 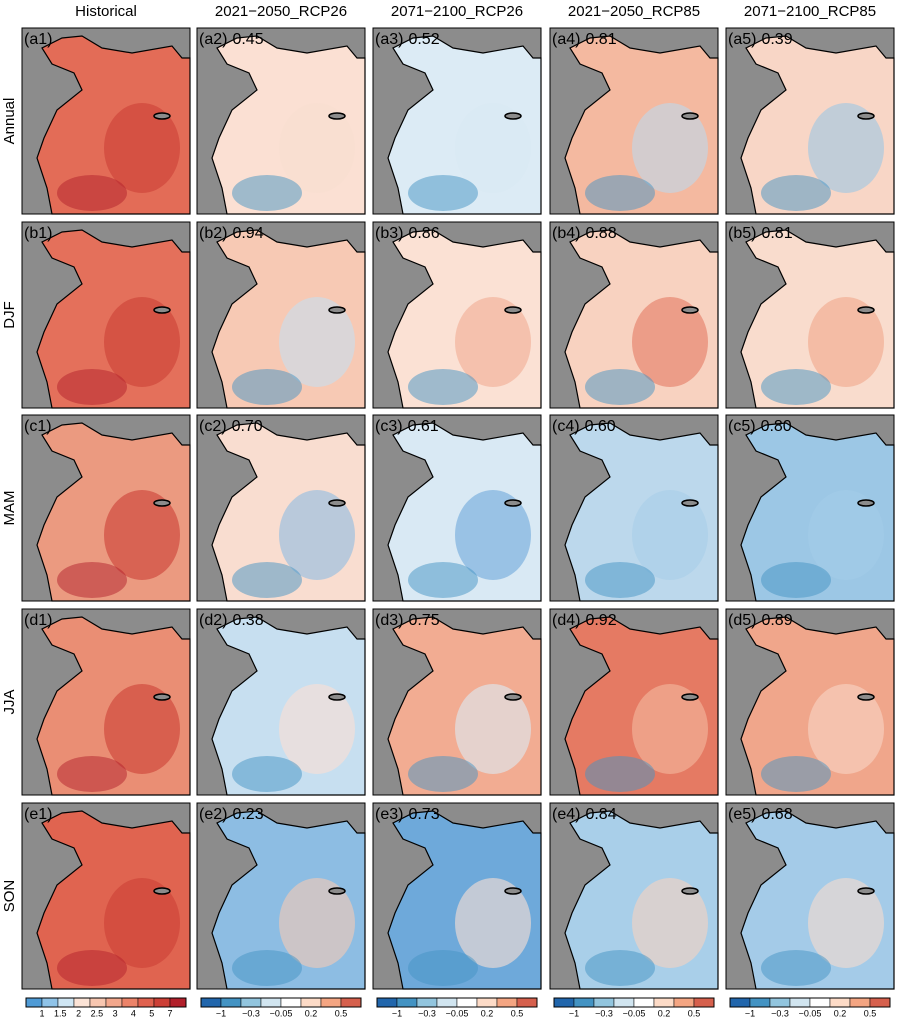 I want to click on colorbar-tick-label: 3, so click(x=115, y=1013).